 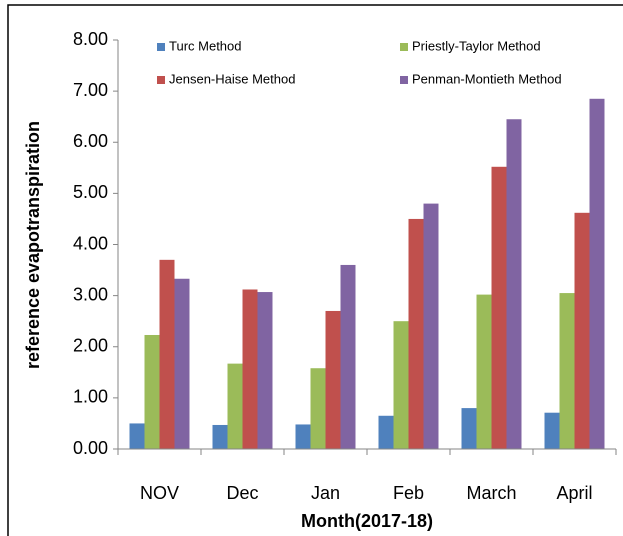 I want to click on legend-label: Turc Method, so click(x=205, y=45).